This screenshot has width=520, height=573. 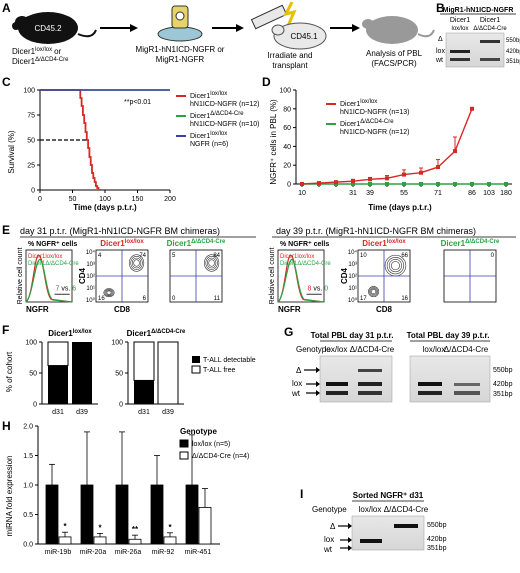 I want to click on d-xtick-label: 180, so click(x=506, y=193).